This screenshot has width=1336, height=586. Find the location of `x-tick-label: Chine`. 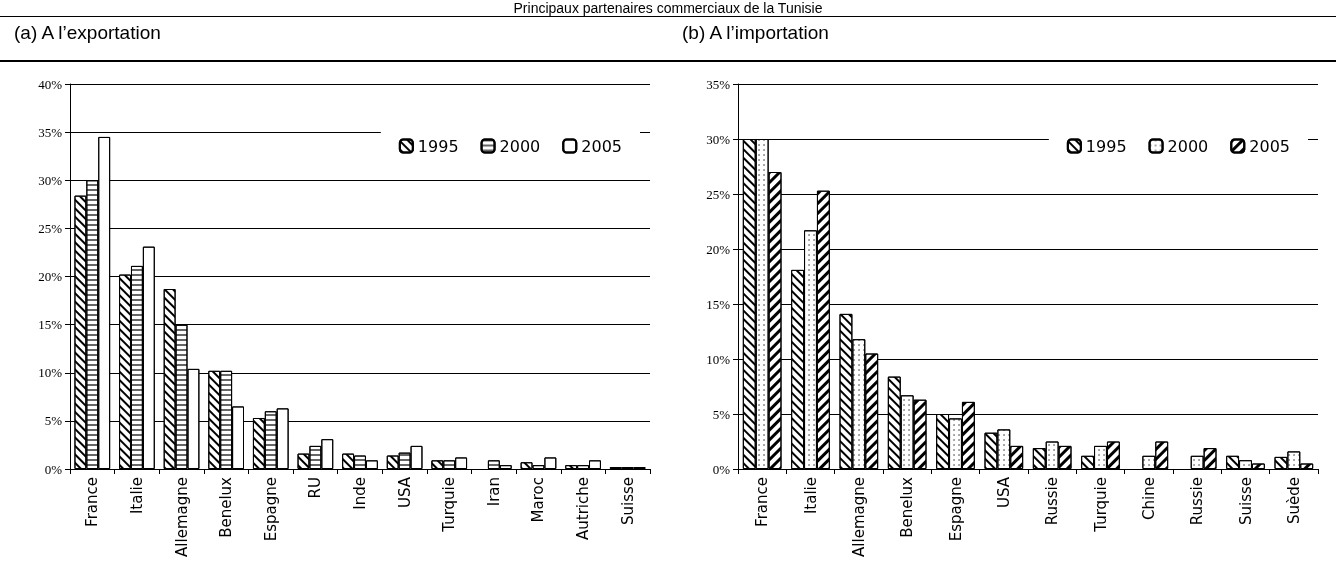

x-tick-label: Chine is located at coordinates (1148, 498).